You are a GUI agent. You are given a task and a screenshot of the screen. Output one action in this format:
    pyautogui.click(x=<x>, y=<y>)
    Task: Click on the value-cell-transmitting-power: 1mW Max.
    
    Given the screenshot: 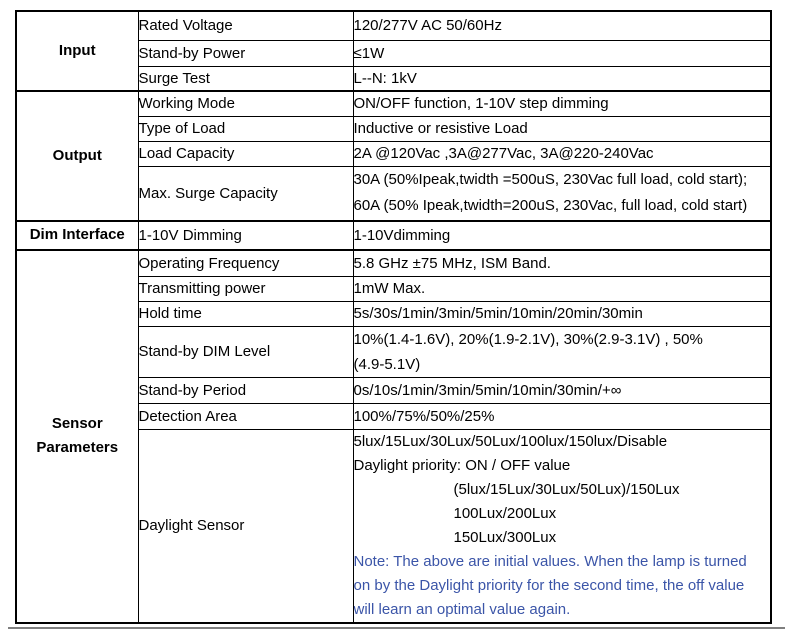 What is the action you would take?
    pyautogui.click(x=562, y=288)
    